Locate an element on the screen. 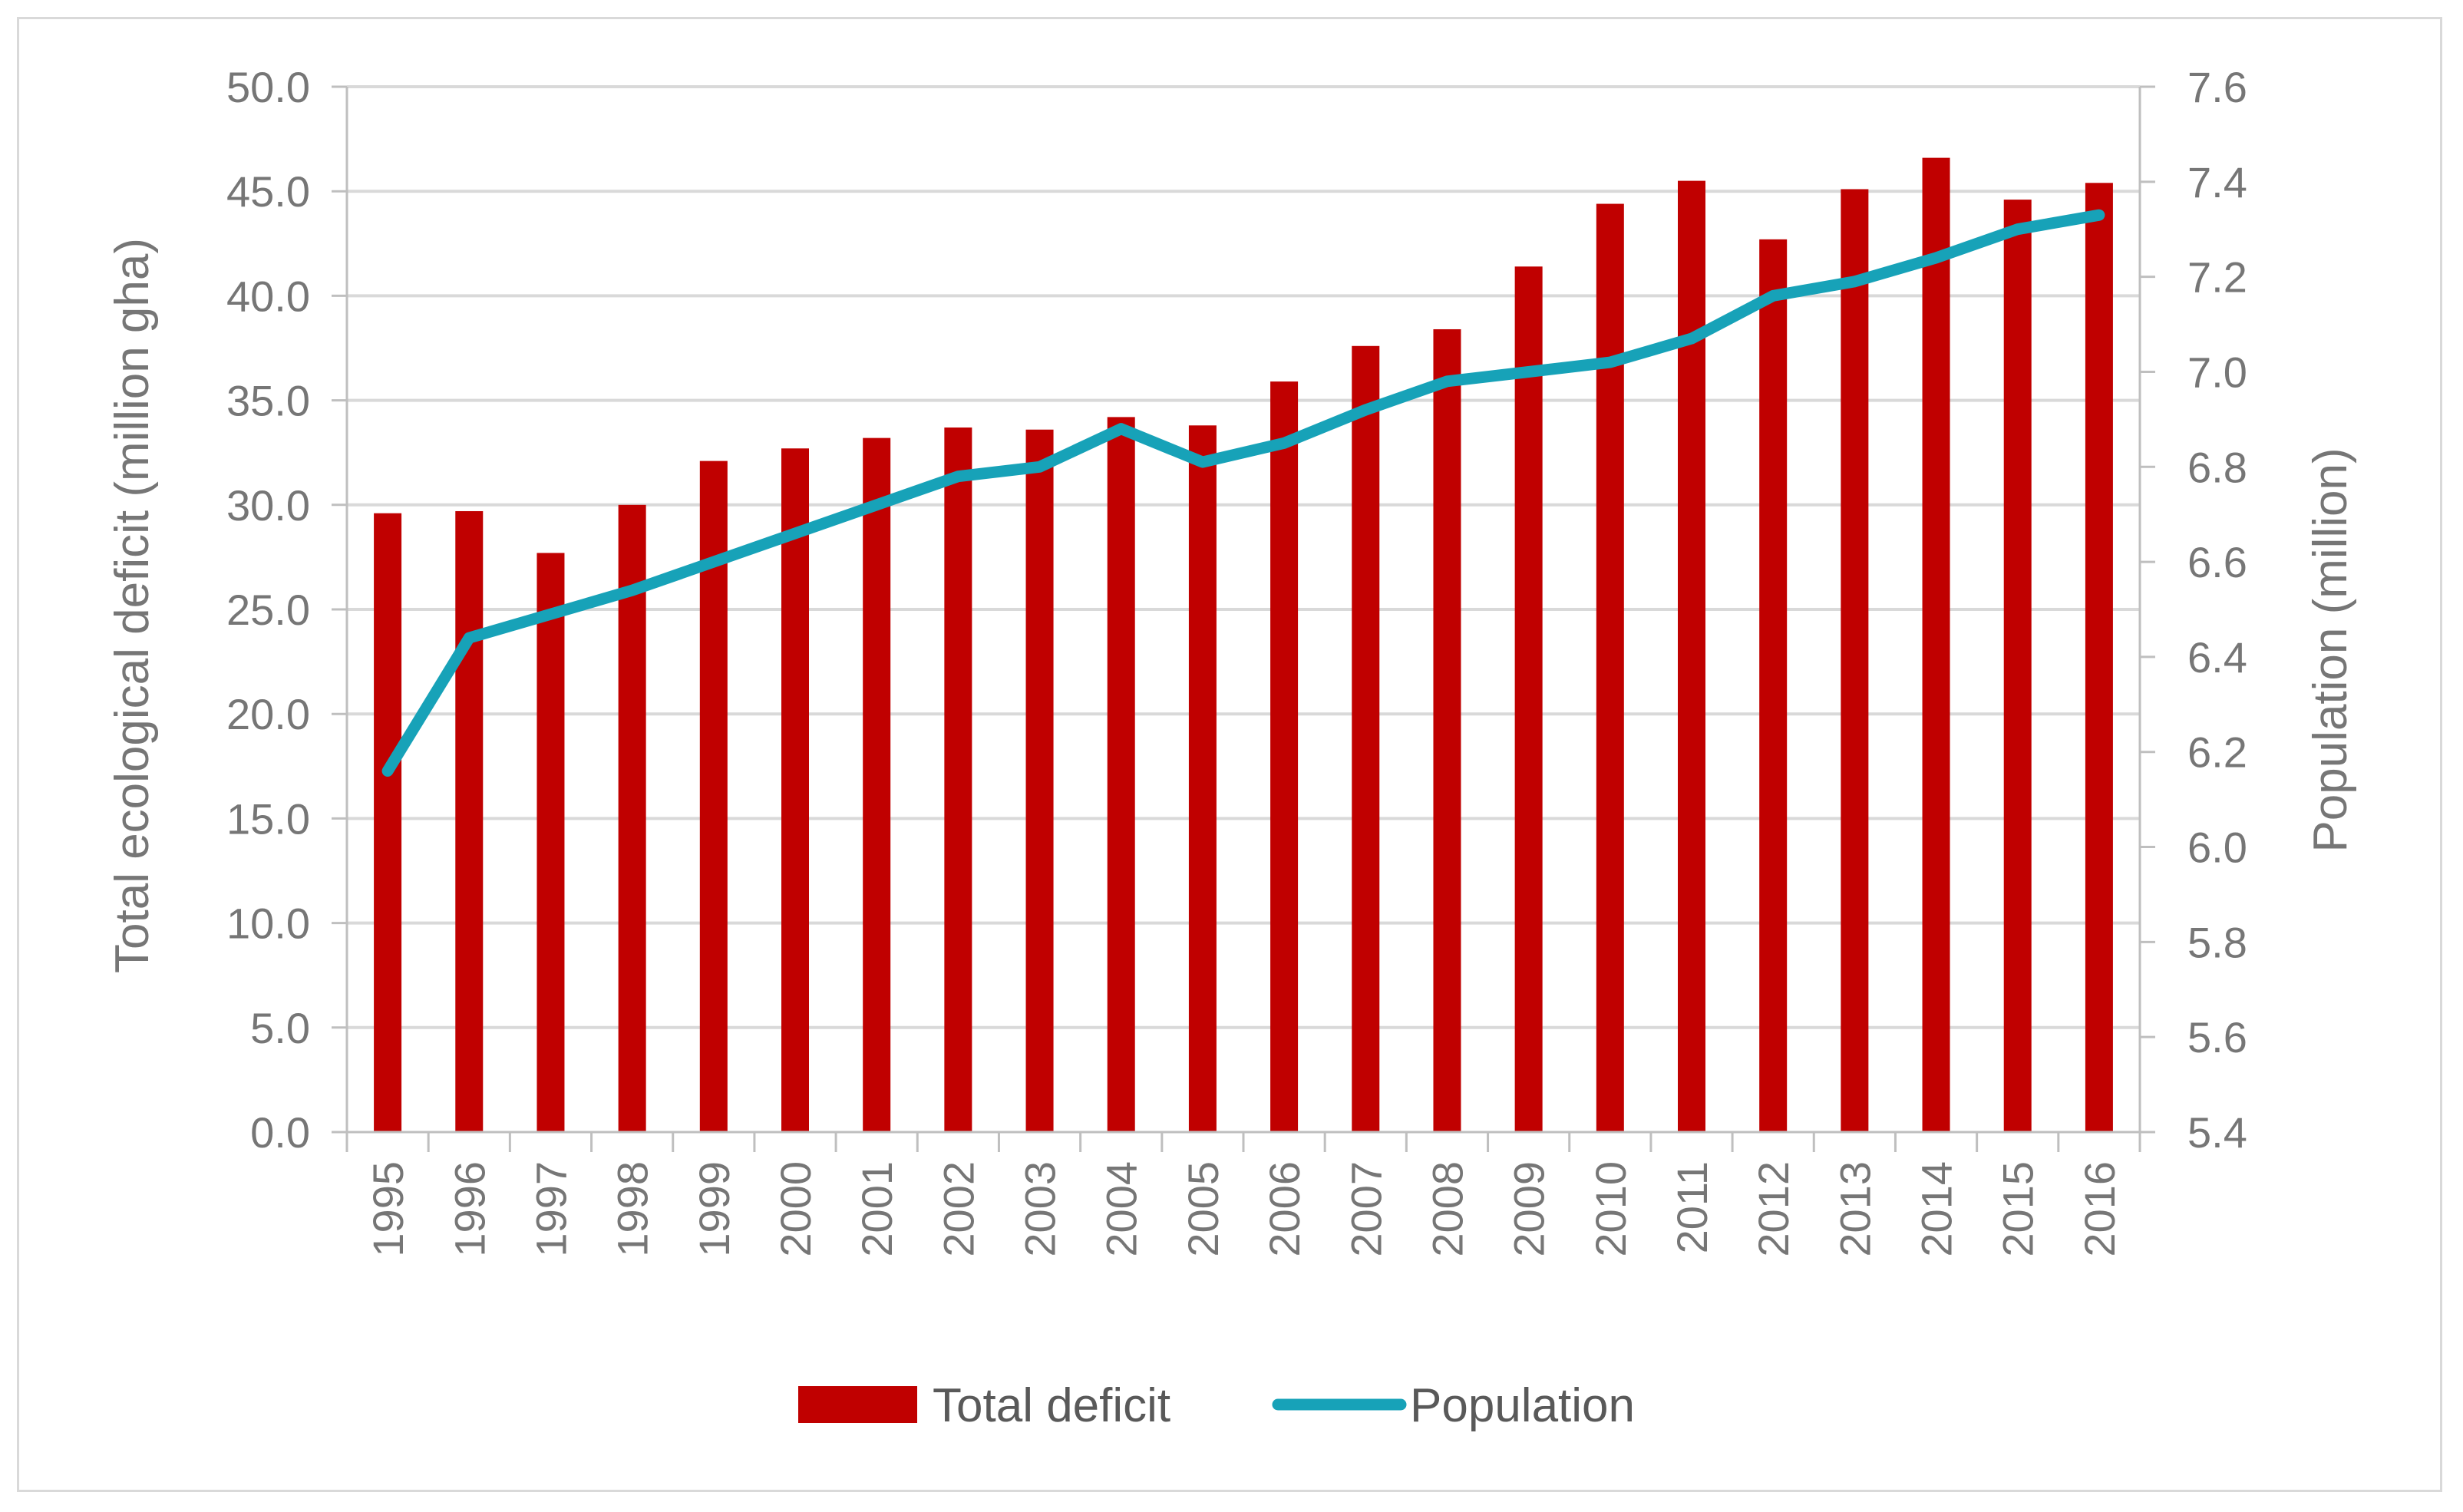  x-tick-label: 2003 is located at coordinates (1040, 1209).